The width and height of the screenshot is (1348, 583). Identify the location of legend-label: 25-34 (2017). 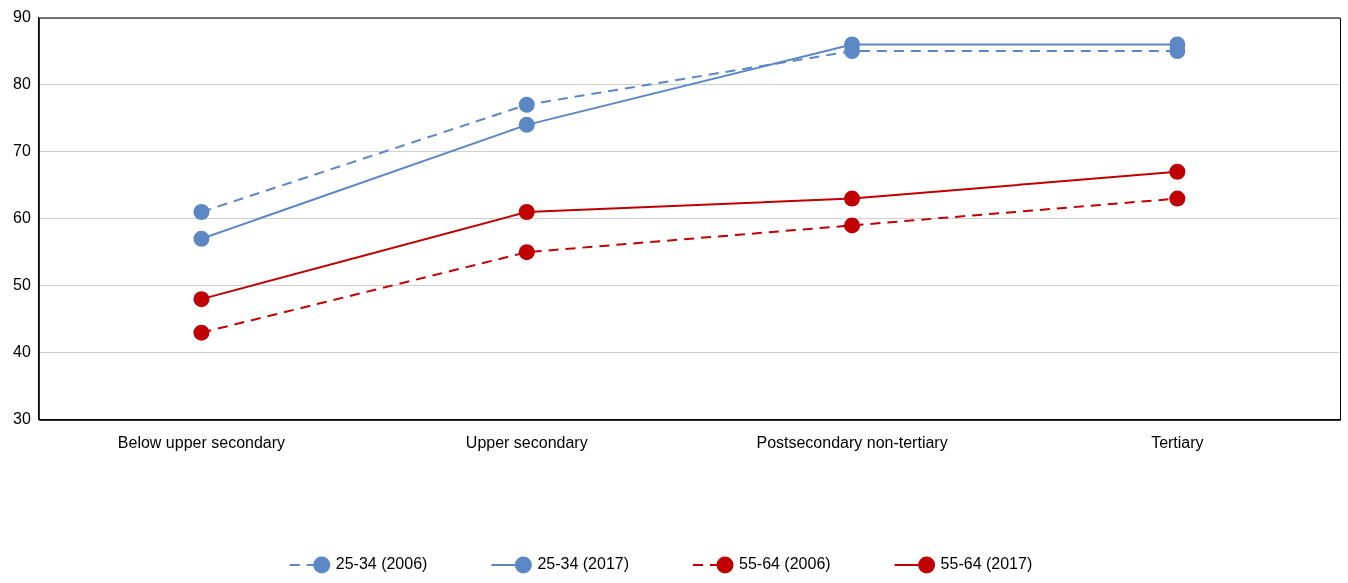
(583, 564).